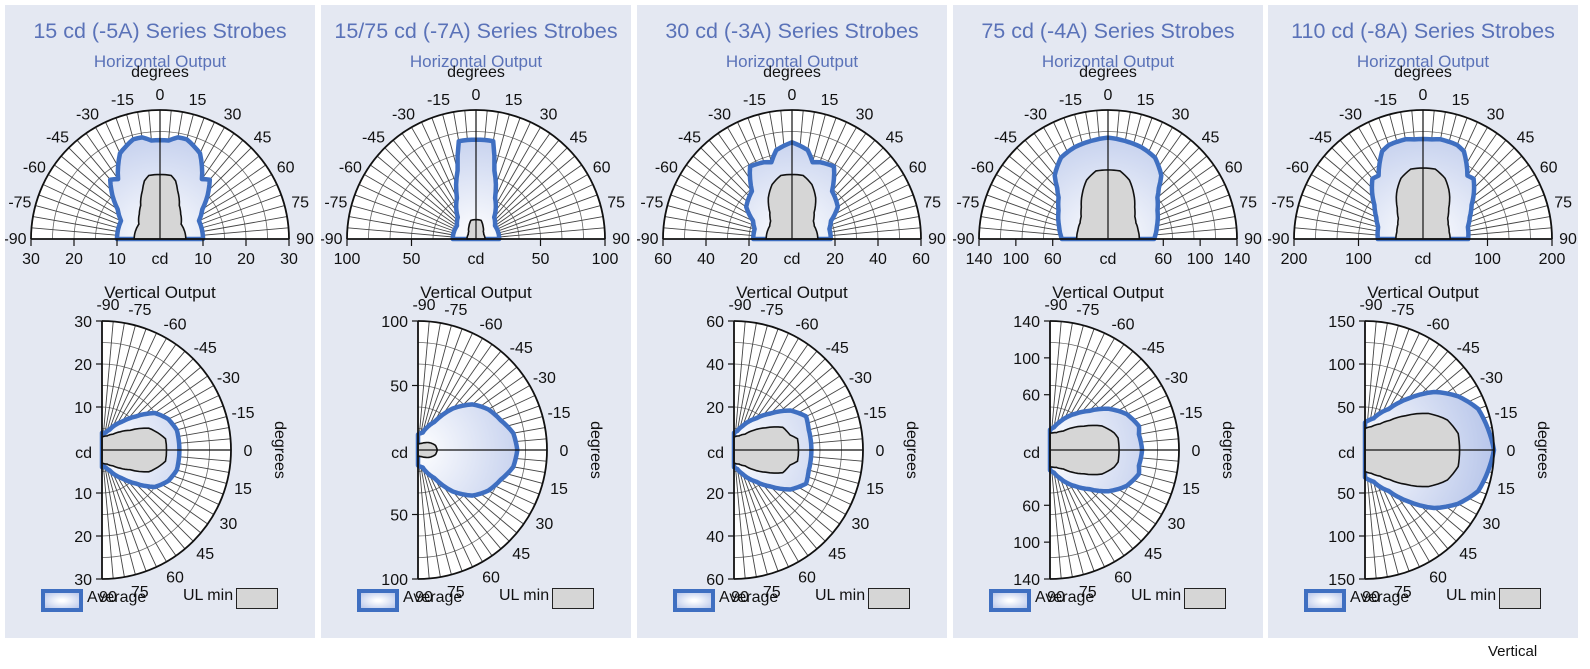 This screenshot has width=1590, height=669. Describe the element at coordinates (921, 259) in the screenshot. I see `horizontal-radial-tick-label: 60` at that location.